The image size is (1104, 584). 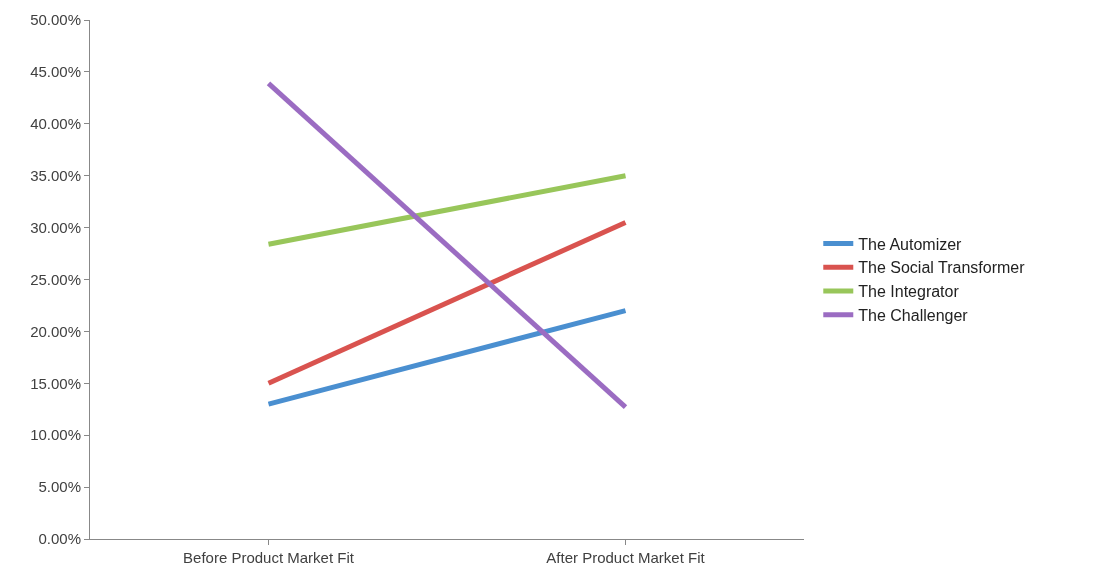 I want to click on legend-label: The Automizer, so click(x=910, y=244).